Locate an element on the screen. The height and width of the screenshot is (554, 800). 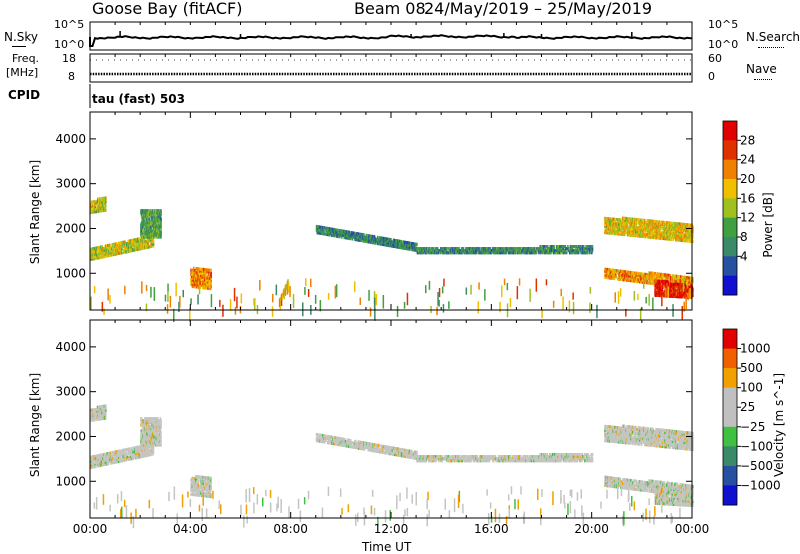
date-range: 24/May/2019 – 25/May/2019 is located at coordinates (538, 9).